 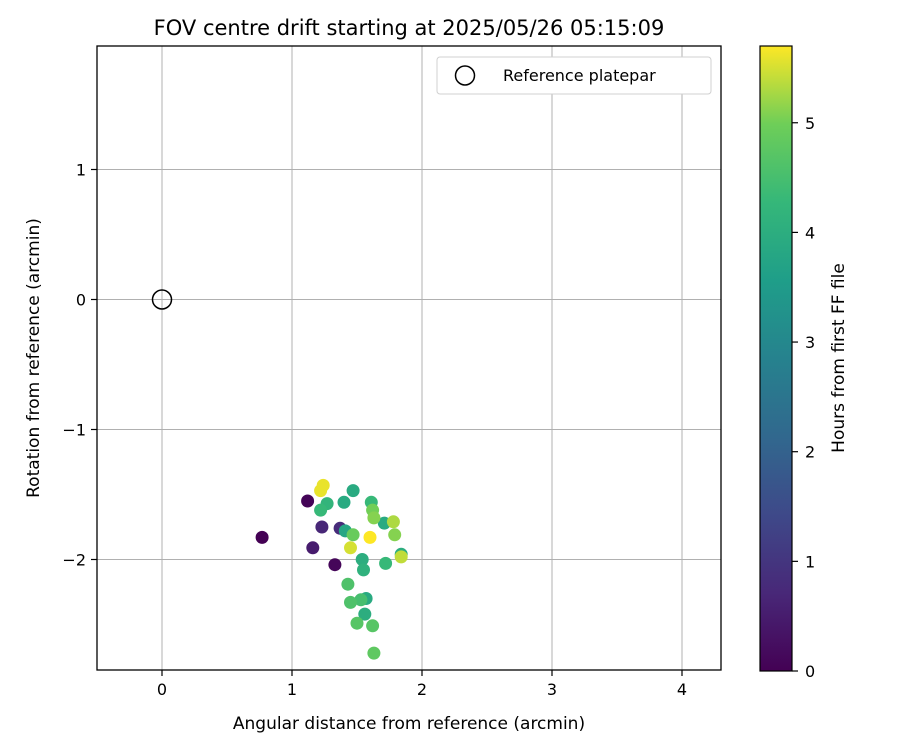 I want to click on colorbar-tick-label: 1, so click(x=810, y=561).